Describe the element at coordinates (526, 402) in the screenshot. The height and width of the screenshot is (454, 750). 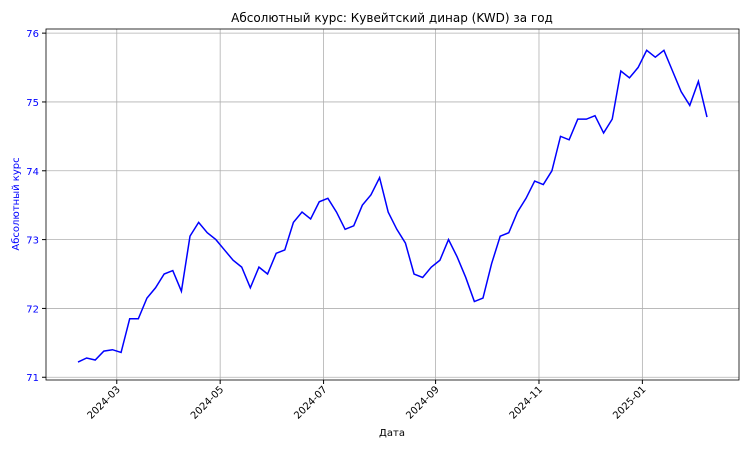
I see `x-tick-label: 2024-11` at that location.